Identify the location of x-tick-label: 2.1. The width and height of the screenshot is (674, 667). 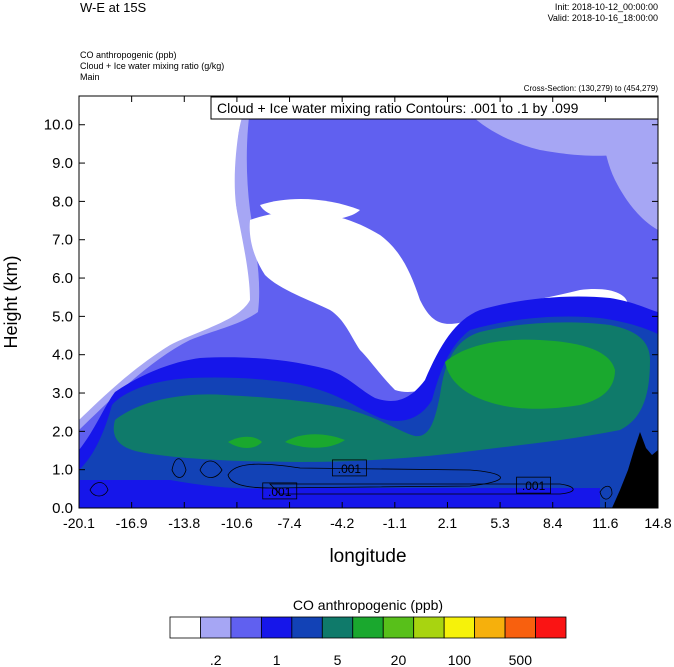
(448, 523).